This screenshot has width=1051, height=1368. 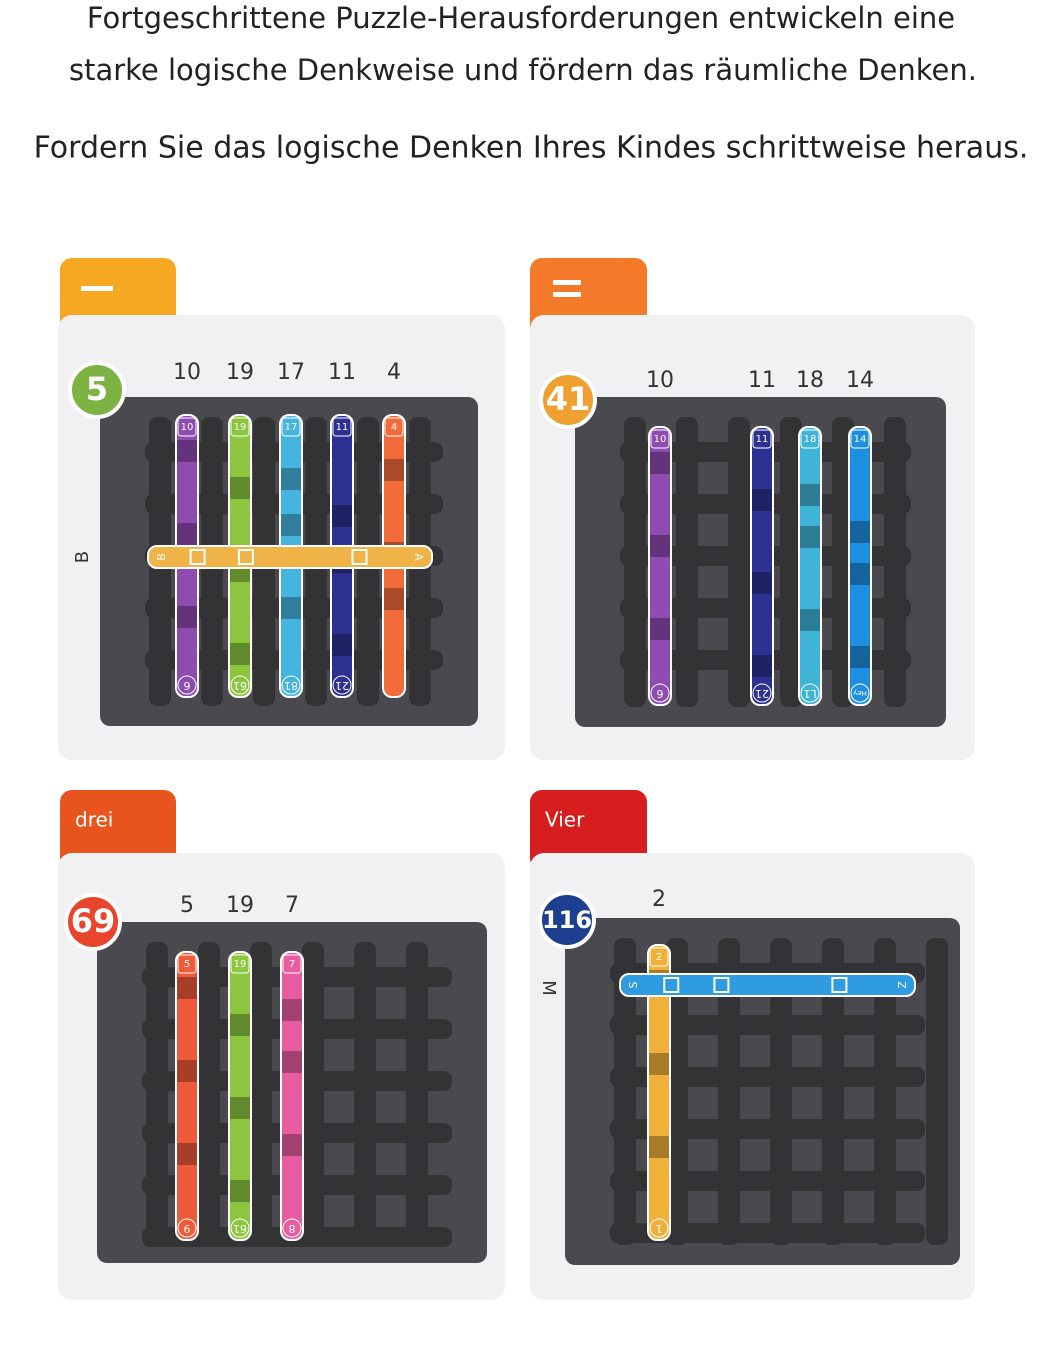 I want to click on column-number: 19, so click(x=240, y=905).